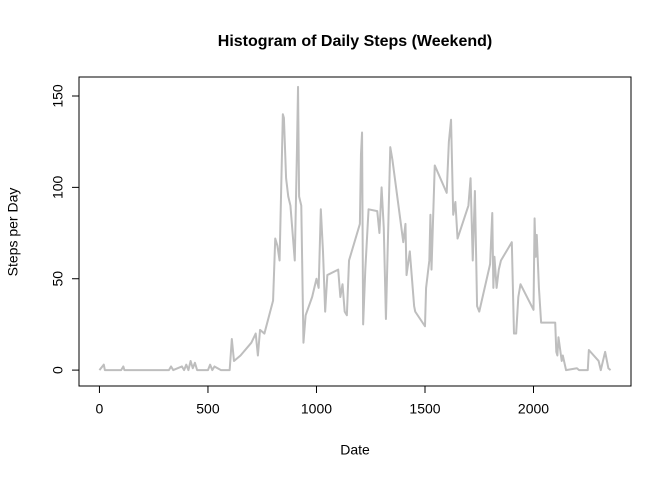 The width and height of the screenshot is (672, 480). I want to click on x-tick-label: 500, so click(208, 409).